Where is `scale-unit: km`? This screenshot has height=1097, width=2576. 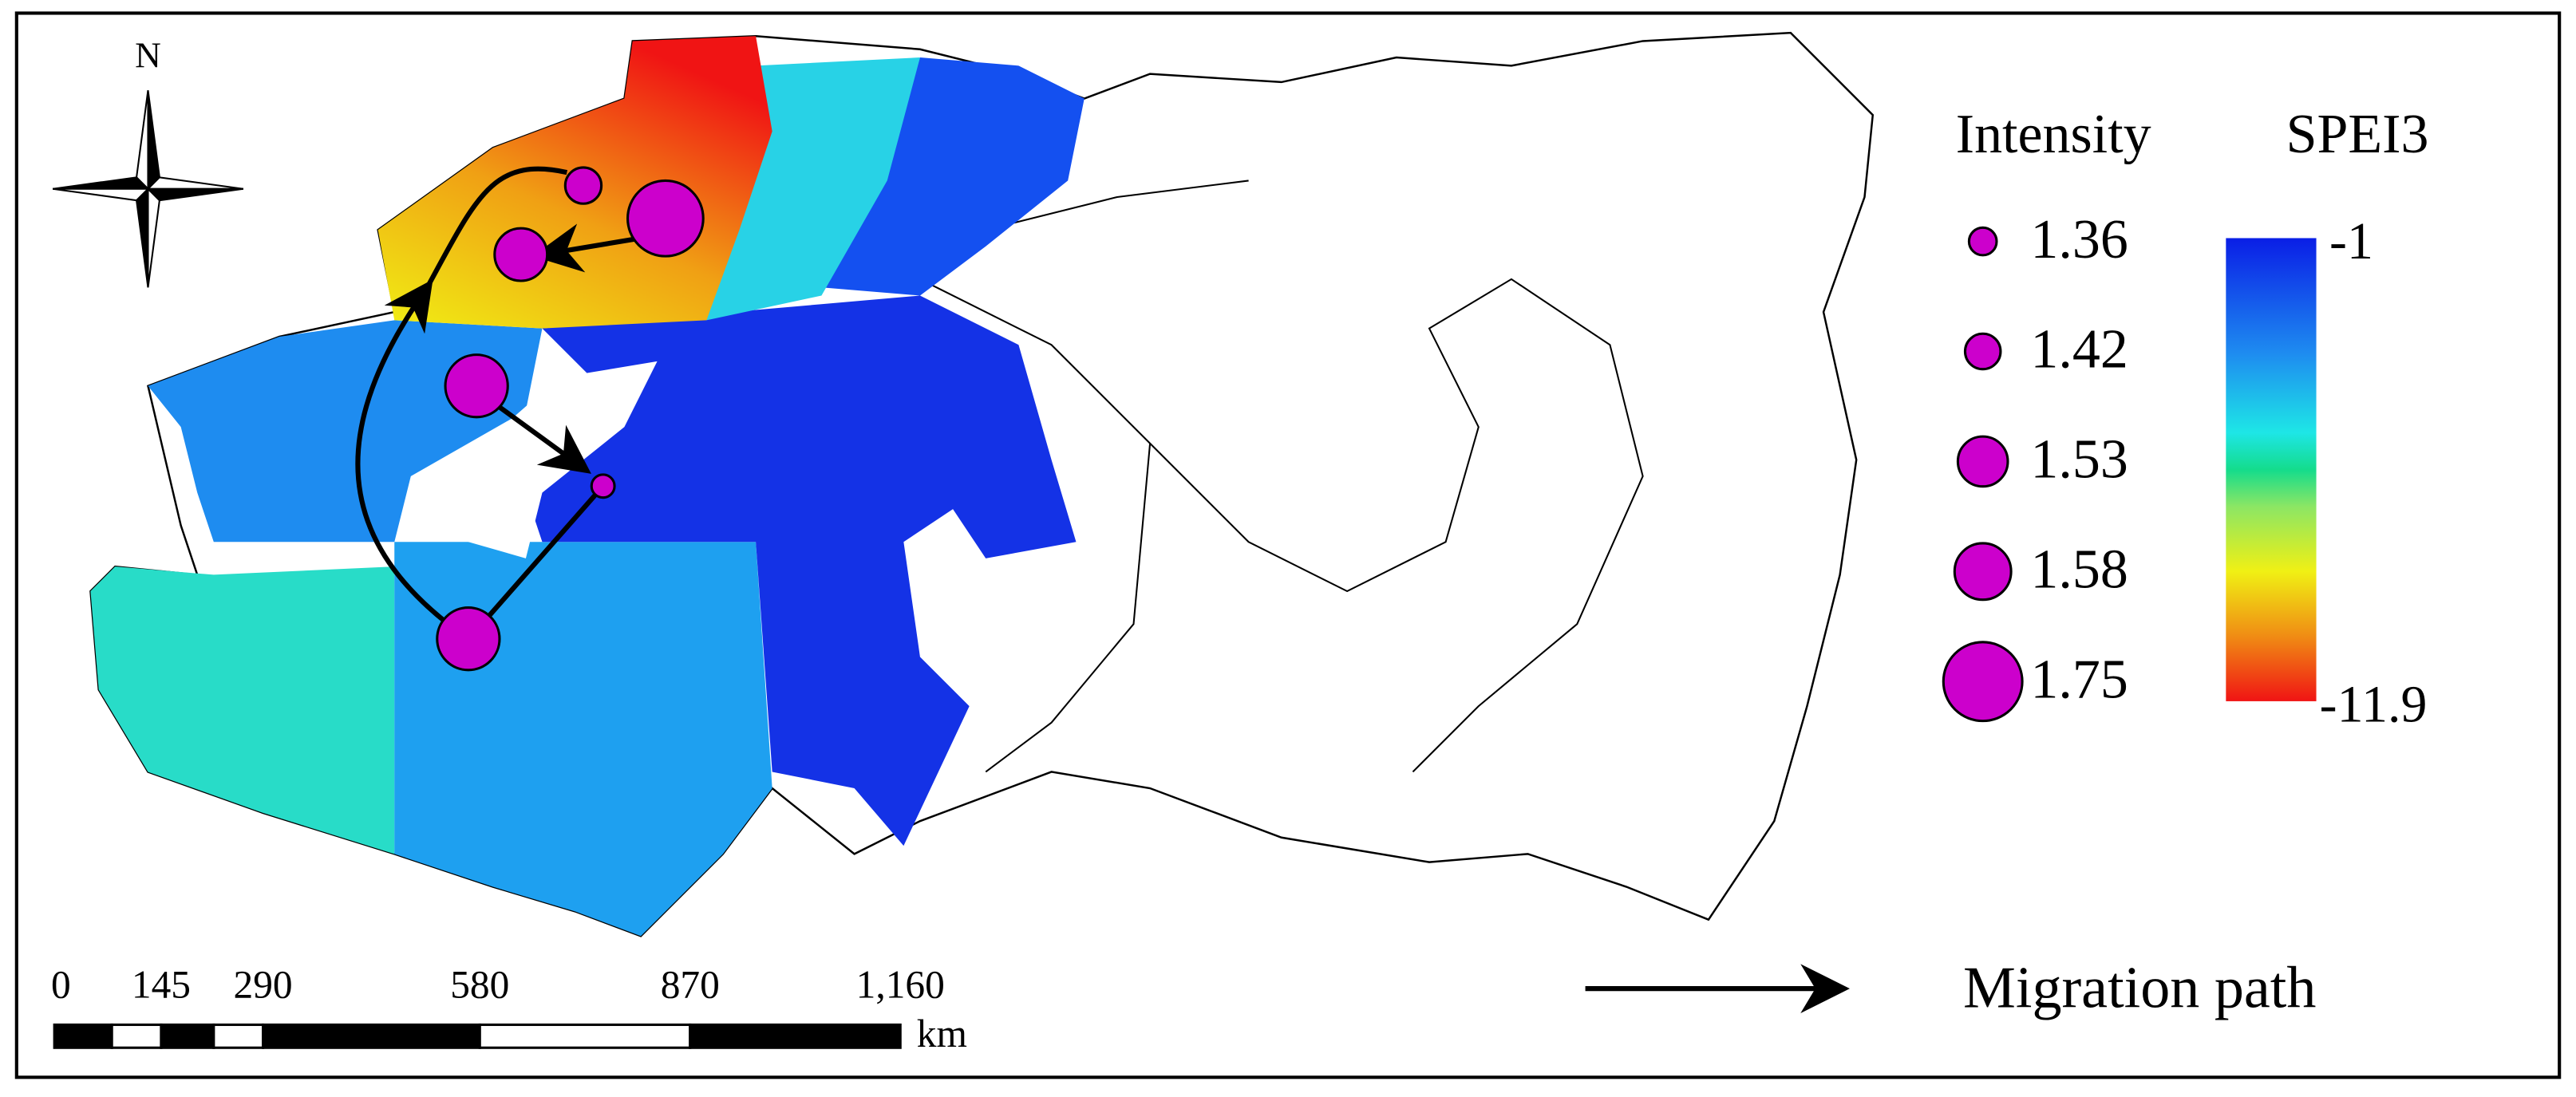
scale-unit: km is located at coordinates (942, 1034).